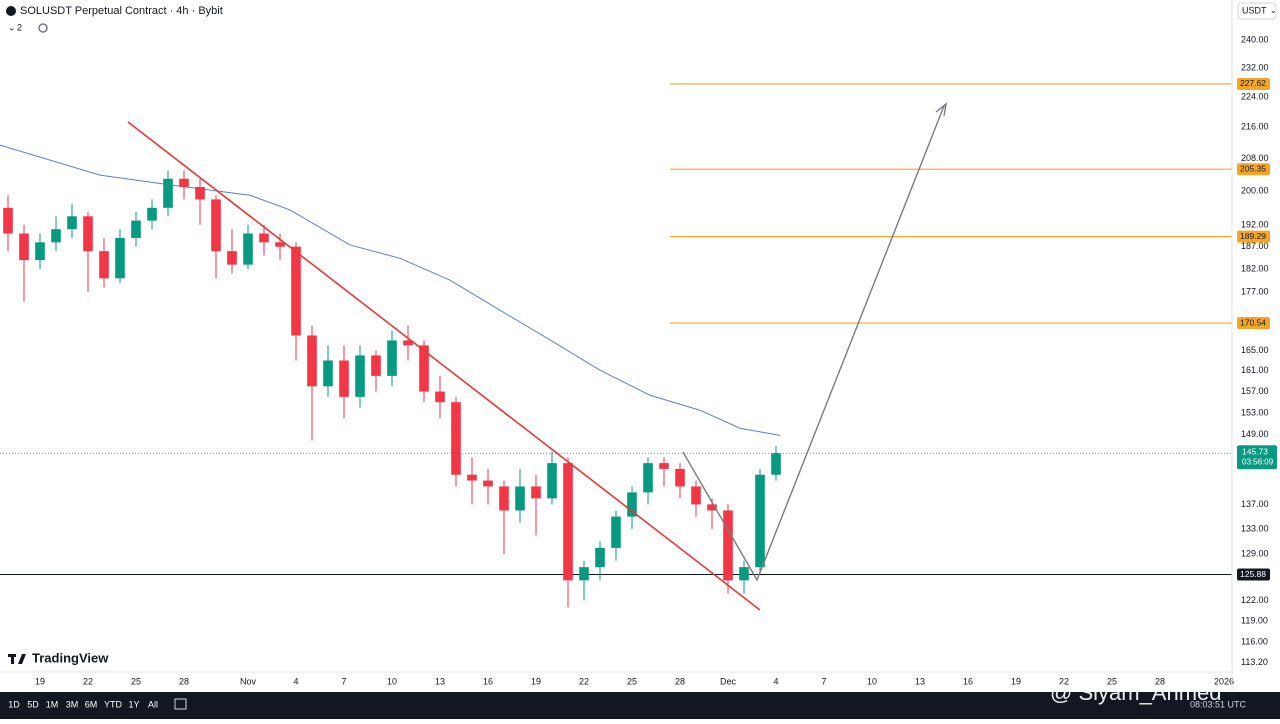 The width and height of the screenshot is (1280, 724). Describe the element at coordinates (33, 704) in the screenshot. I see `range-button: 5D` at that location.